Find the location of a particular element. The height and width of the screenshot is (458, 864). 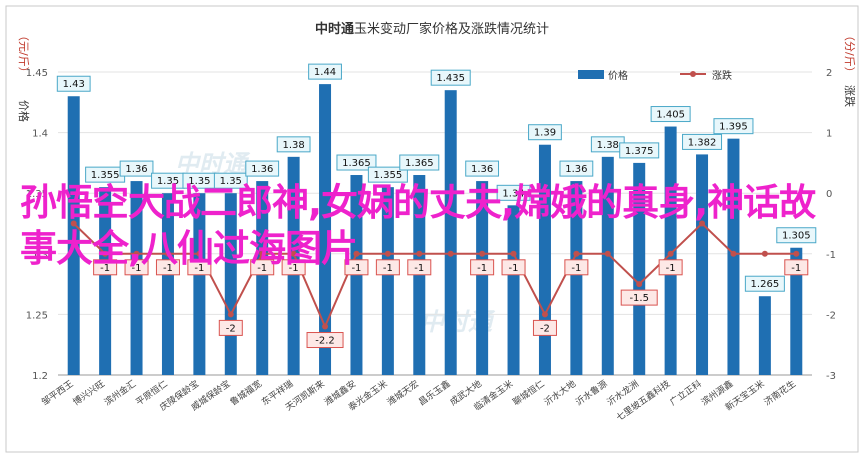

bar-label-text: 1.39 is located at coordinates (545, 133).